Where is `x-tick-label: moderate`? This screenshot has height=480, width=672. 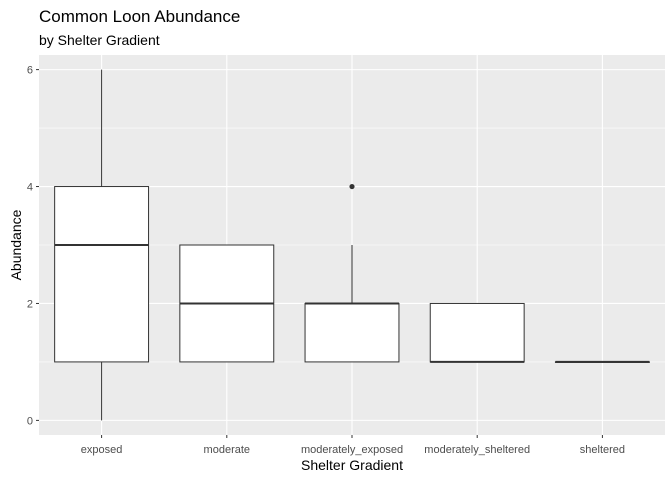 x-tick-label: moderate is located at coordinates (227, 450).